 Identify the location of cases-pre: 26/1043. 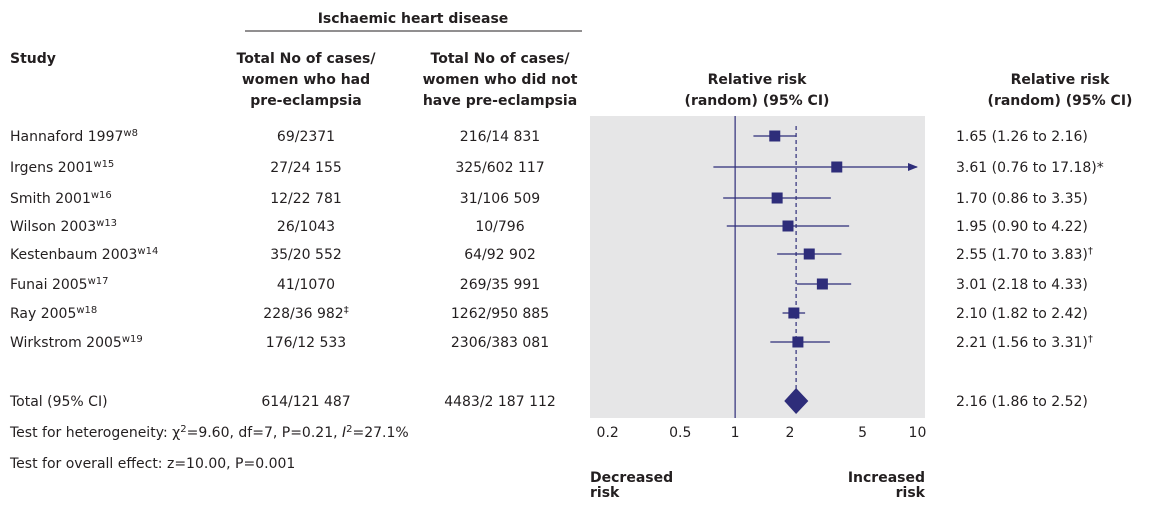
(306, 227).